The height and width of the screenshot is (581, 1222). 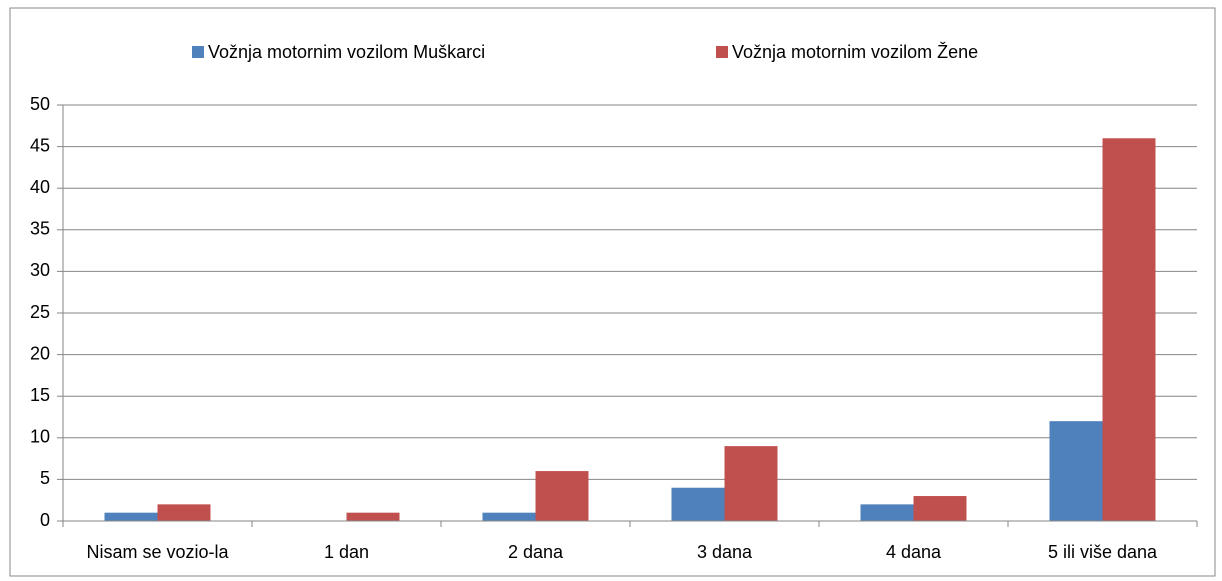 What do you see at coordinates (157, 552) in the screenshot?
I see `x-tick-label: Nisam se vozio-la` at bounding box center [157, 552].